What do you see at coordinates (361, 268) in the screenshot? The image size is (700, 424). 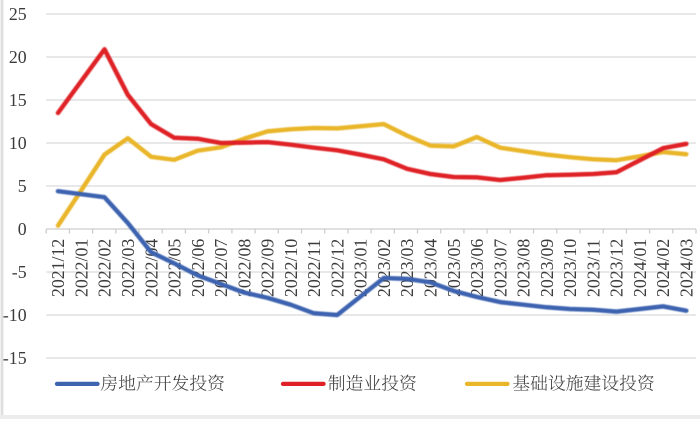 I see `svg-text: 2023/01` at bounding box center [361, 268].